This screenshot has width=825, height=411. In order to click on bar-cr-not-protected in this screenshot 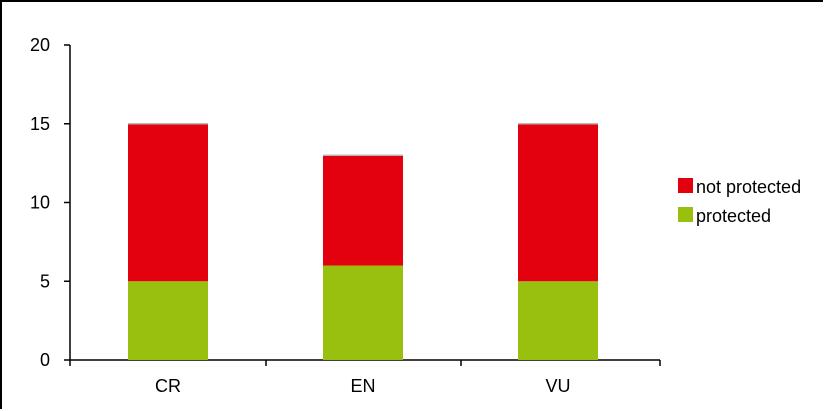, I will do `click(168, 202)`.